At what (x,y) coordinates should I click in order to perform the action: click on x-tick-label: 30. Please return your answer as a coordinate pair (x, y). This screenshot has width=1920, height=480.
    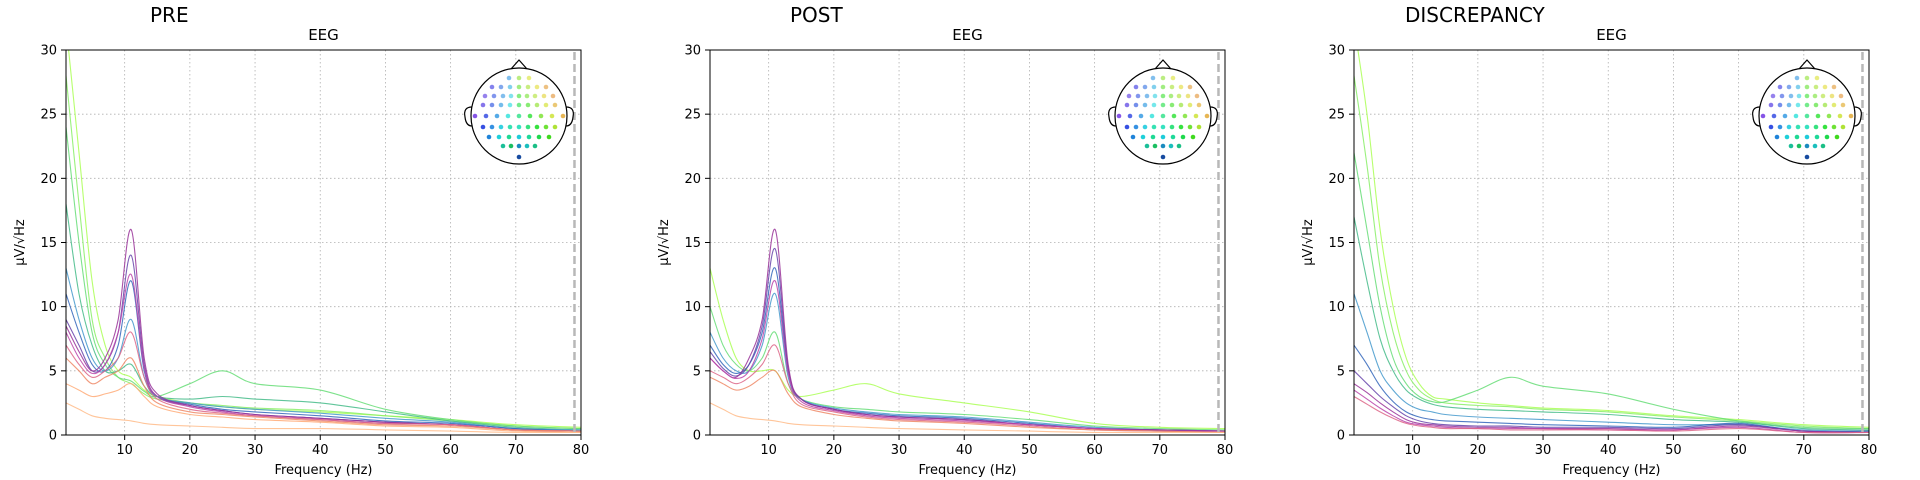
    Looking at the image, I should click on (1543, 450).